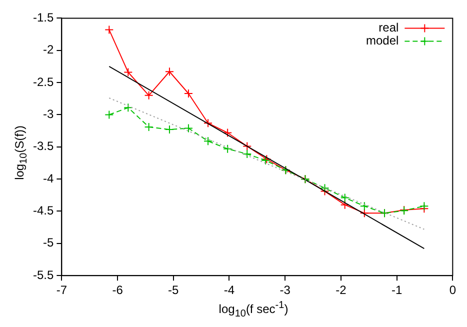 The height and width of the screenshot is (327, 467). What do you see at coordinates (396, 290) in the screenshot?
I see `x-tick-label: -1` at bounding box center [396, 290].